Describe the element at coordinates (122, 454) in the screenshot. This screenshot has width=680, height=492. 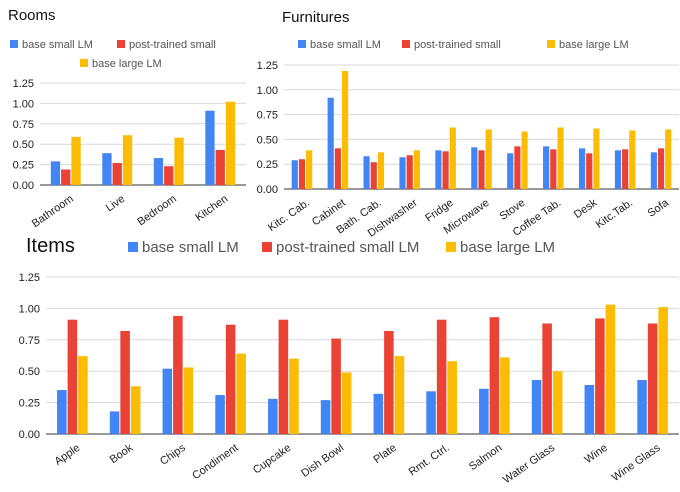
I see `x-tick-label: Book` at that location.